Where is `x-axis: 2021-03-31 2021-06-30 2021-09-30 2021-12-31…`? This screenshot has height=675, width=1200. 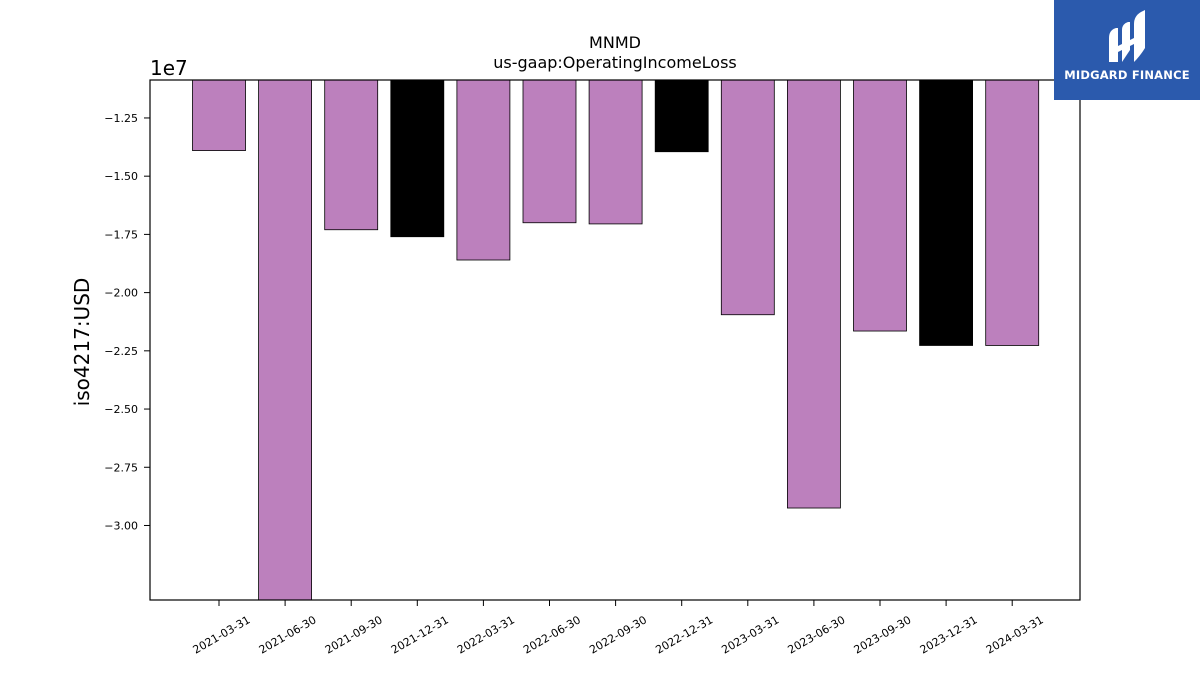 x-axis: 2021-03-31 2021-06-30 2021-09-30 2021-12-31… is located at coordinates (618, 628).